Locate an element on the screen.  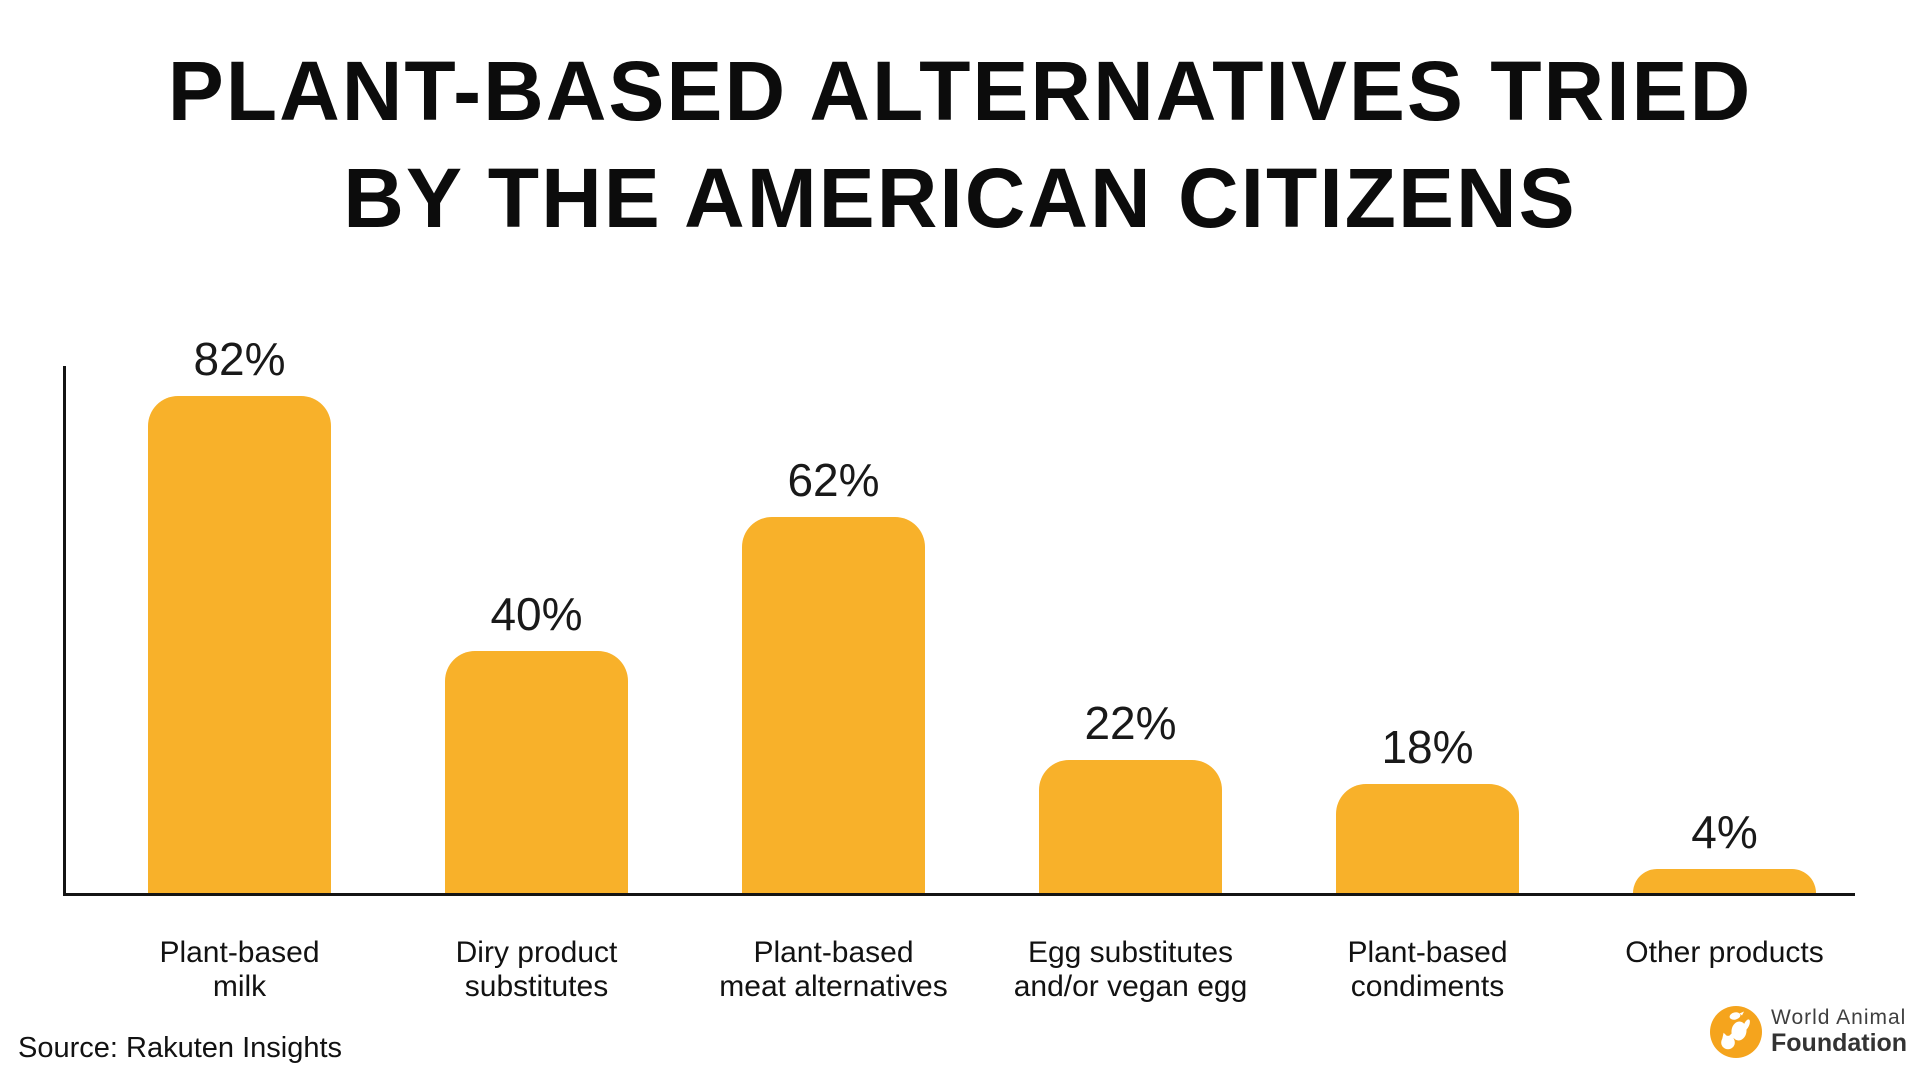
bar-column: 18% is located at coordinates (1427, 807).